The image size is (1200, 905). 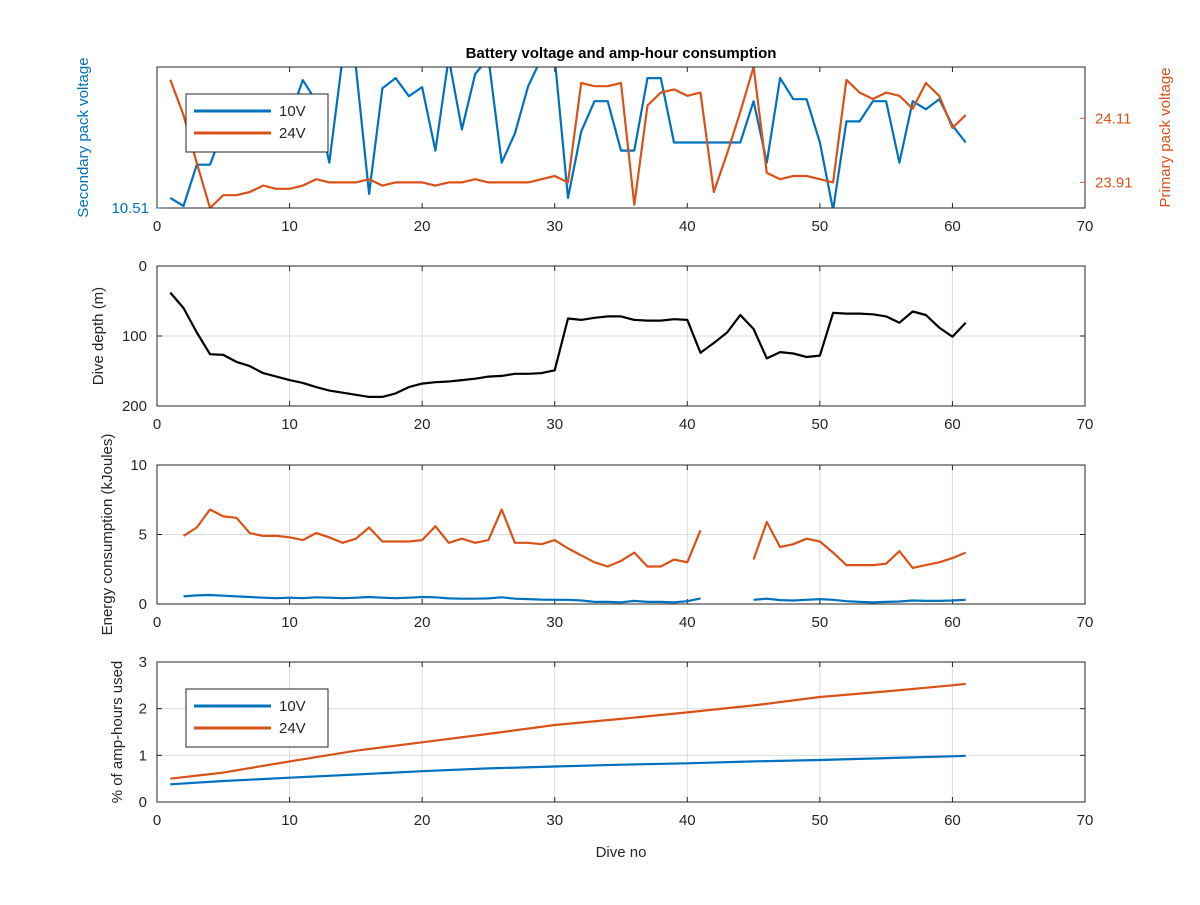 What do you see at coordinates (107, 535) in the screenshot?
I see `y-axis-label: Energy consumption (kJoules)` at bounding box center [107, 535].